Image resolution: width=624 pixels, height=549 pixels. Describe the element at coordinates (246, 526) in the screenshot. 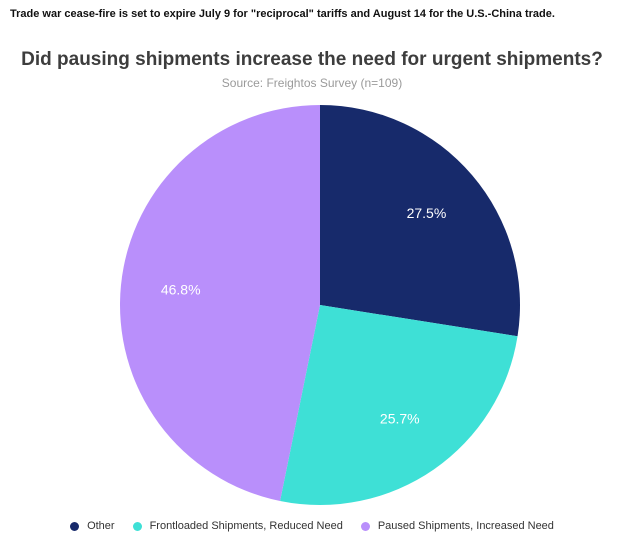

I see `legend-label-frontloaded: Frontloaded Shipments, Reduced Need` at that location.